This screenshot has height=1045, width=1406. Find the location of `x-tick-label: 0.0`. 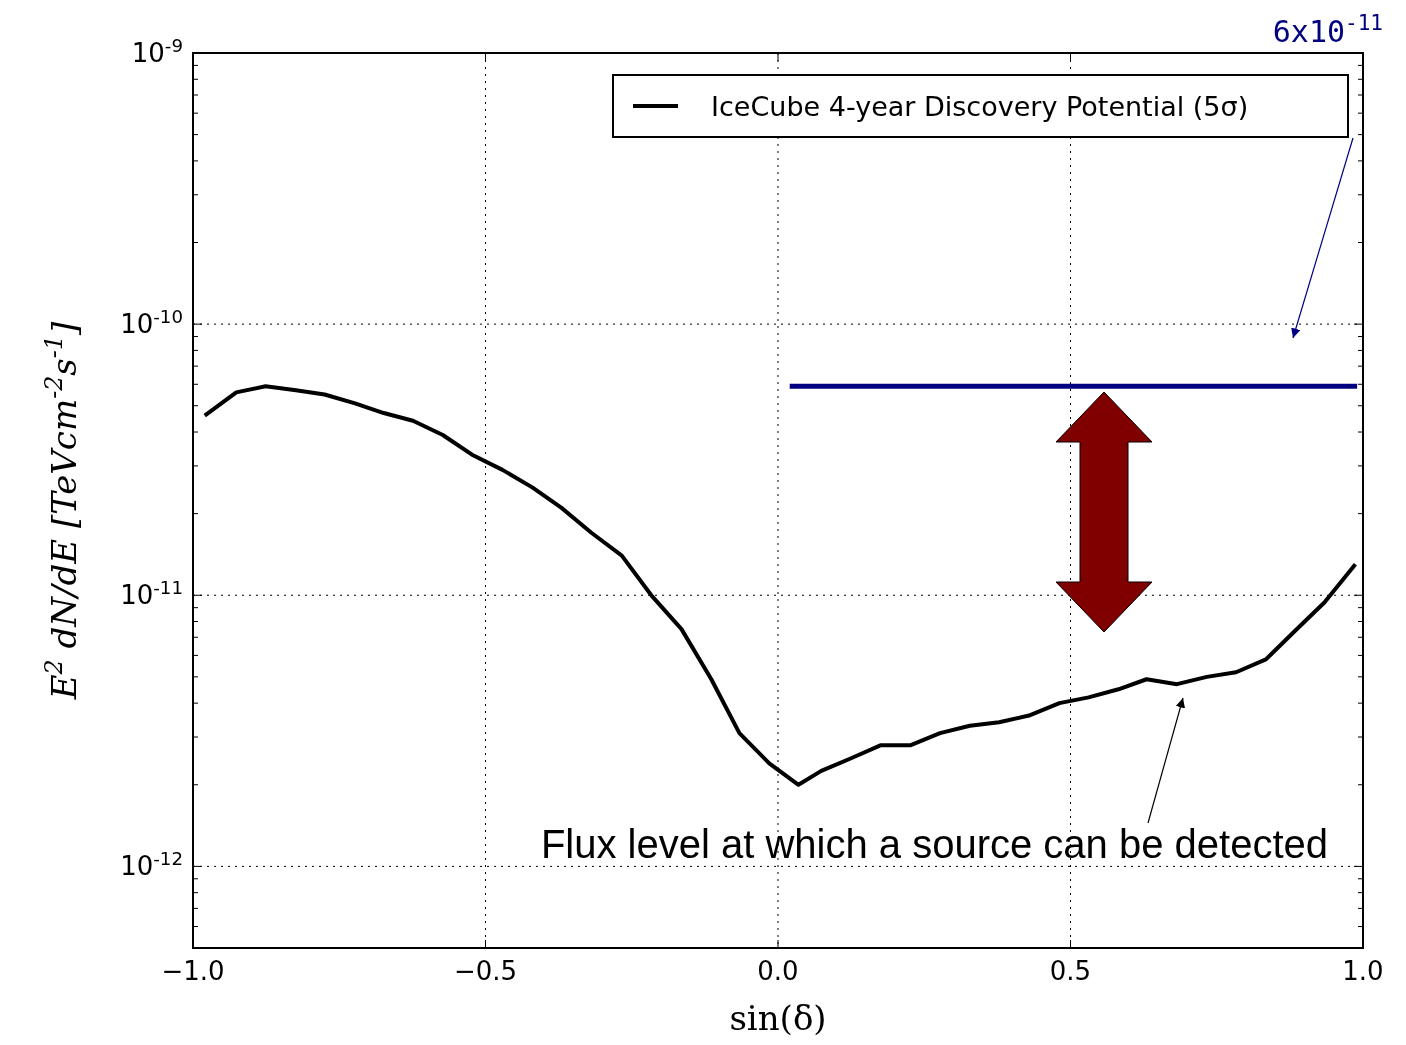

x-tick-label: 0.0 is located at coordinates (778, 971).